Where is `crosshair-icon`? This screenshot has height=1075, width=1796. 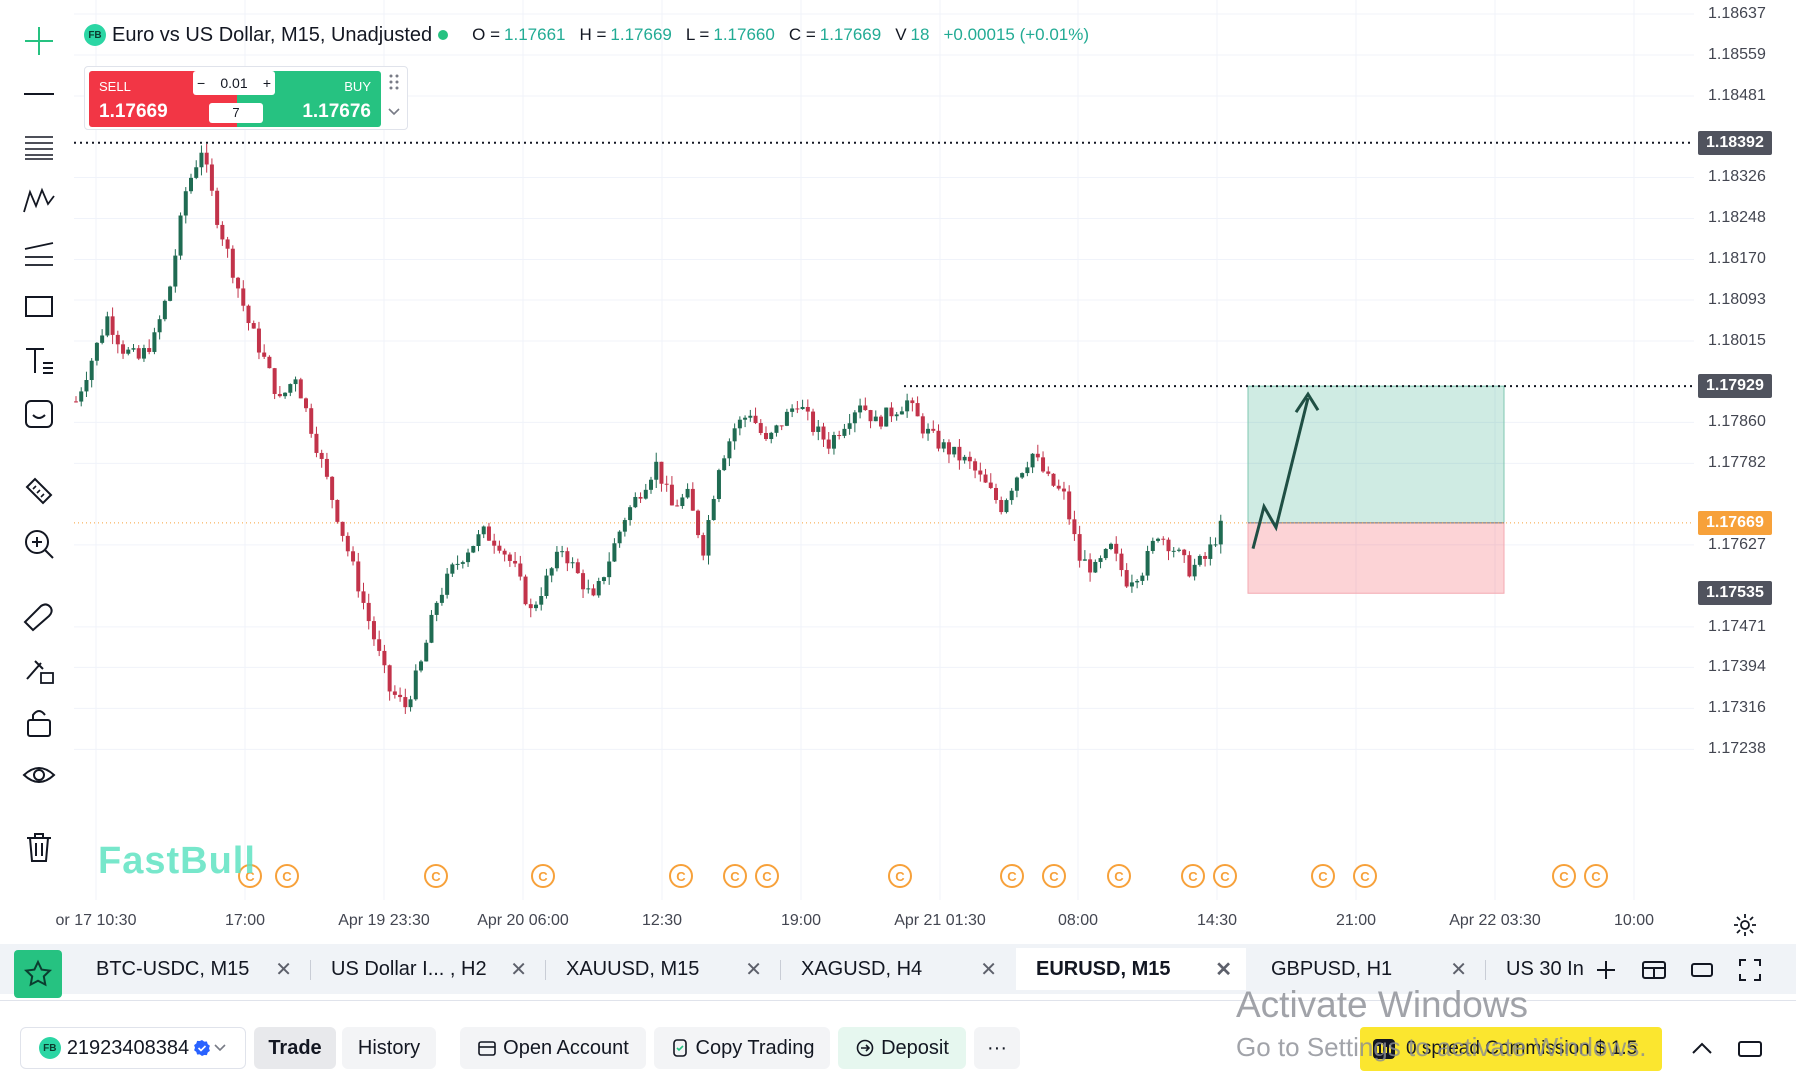
crosshair-icon is located at coordinates (39, 41).